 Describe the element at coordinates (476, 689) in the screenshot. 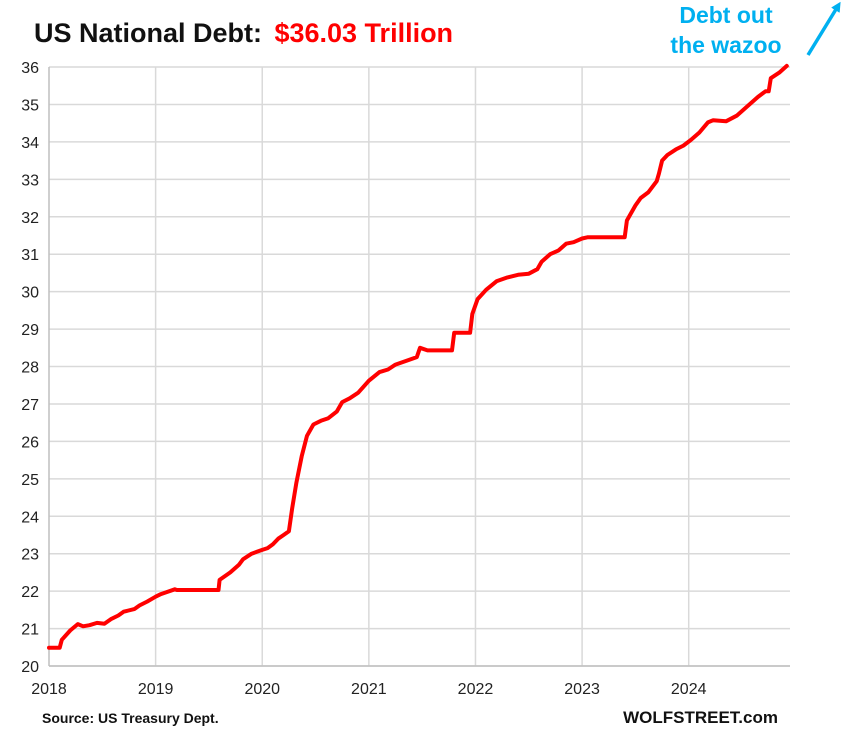

I see `x-tick-label: 2022` at that location.